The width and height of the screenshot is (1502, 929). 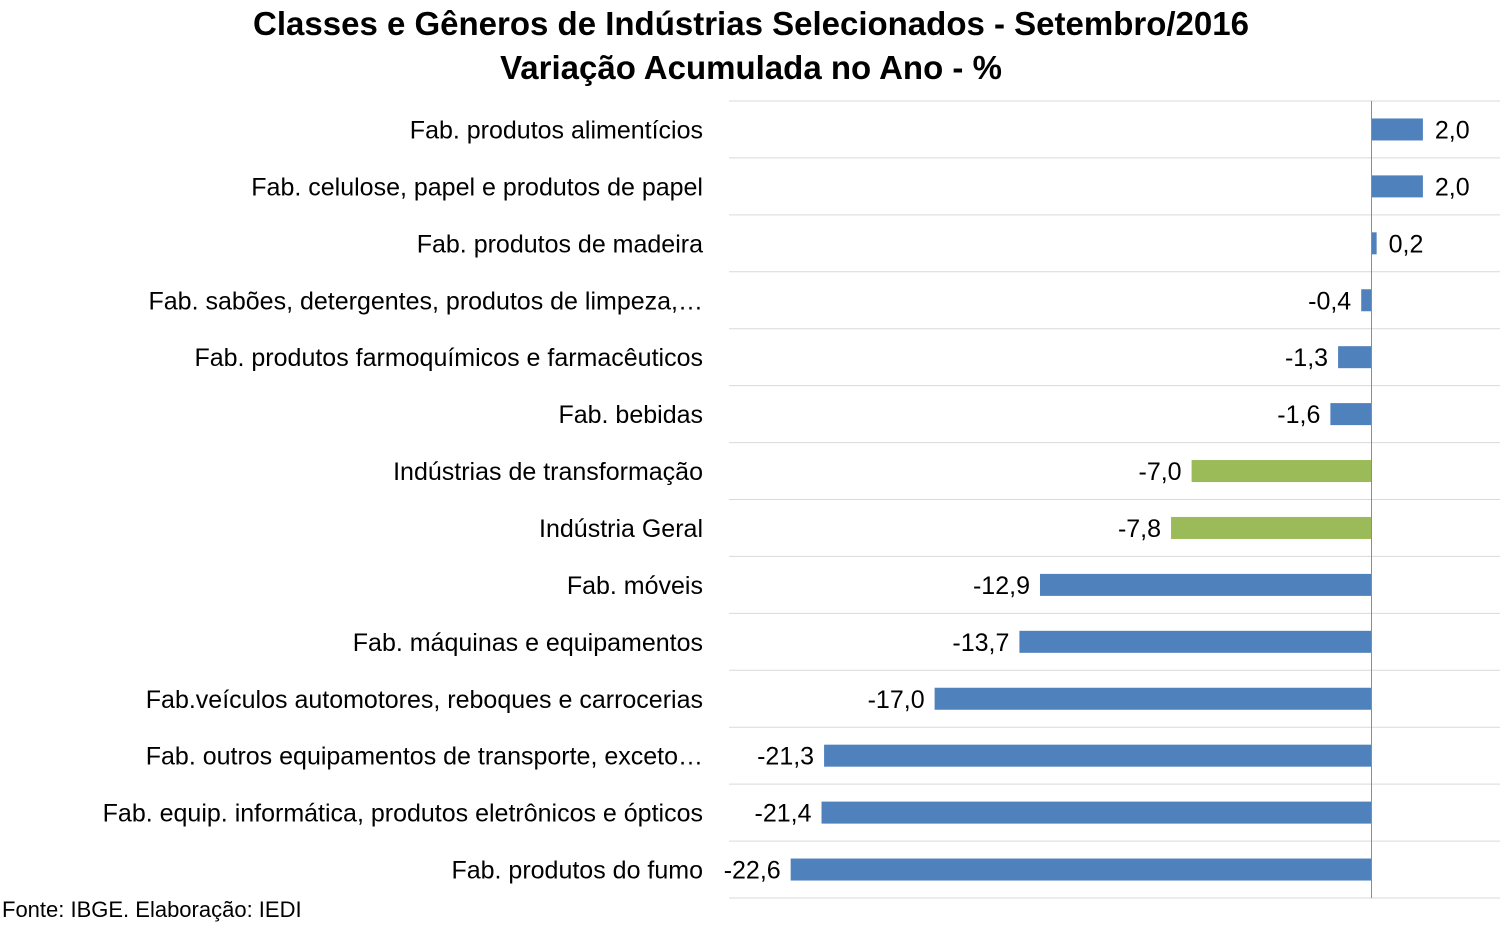 I want to click on category-label: Fab. produtos de madeira, so click(x=560, y=244).